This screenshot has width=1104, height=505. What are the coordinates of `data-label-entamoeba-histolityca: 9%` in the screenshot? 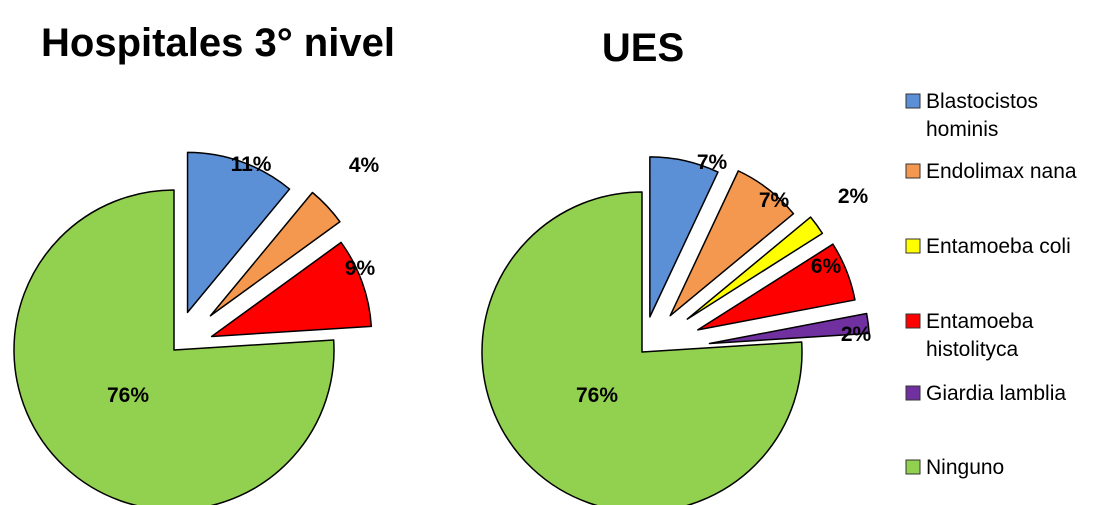 It's located at (360, 268).